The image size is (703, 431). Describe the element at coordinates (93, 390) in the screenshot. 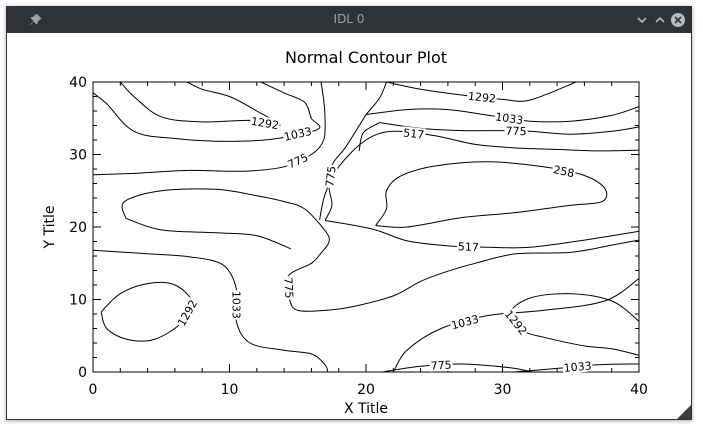

I see `x-tick-label: 0` at that location.